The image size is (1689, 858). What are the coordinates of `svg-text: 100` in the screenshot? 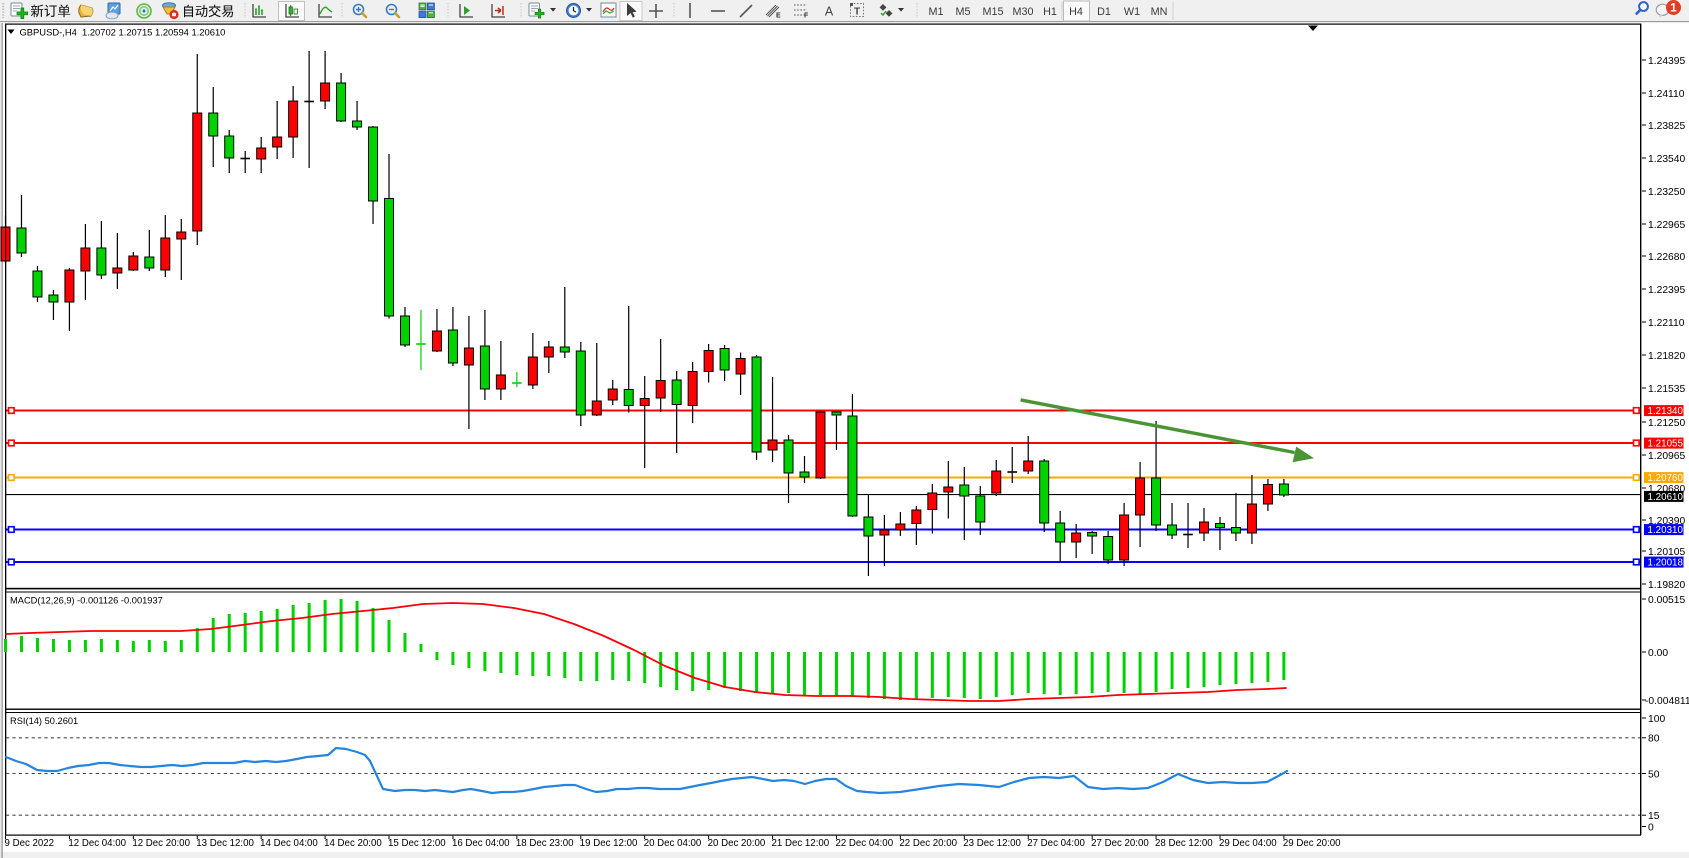 It's located at (1656, 719).